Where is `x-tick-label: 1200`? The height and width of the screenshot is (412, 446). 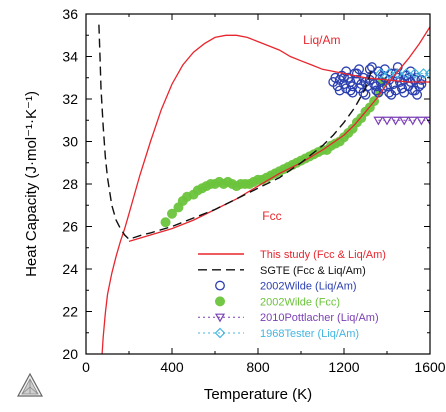
x-tick-label: 1200 is located at coordinates (343, 367).